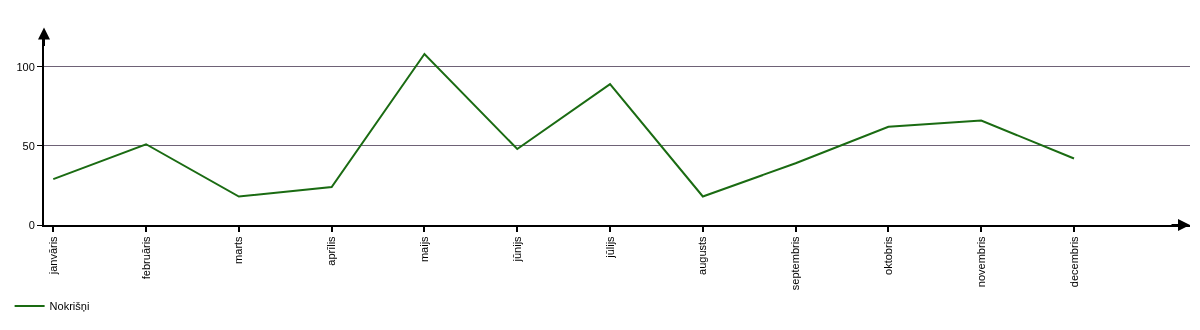 The width and height of the screenshot is (1200, 330). Describe the element at coordinates (28, 145) in the screenshot. I see `y-tick-label: 50` at that location.